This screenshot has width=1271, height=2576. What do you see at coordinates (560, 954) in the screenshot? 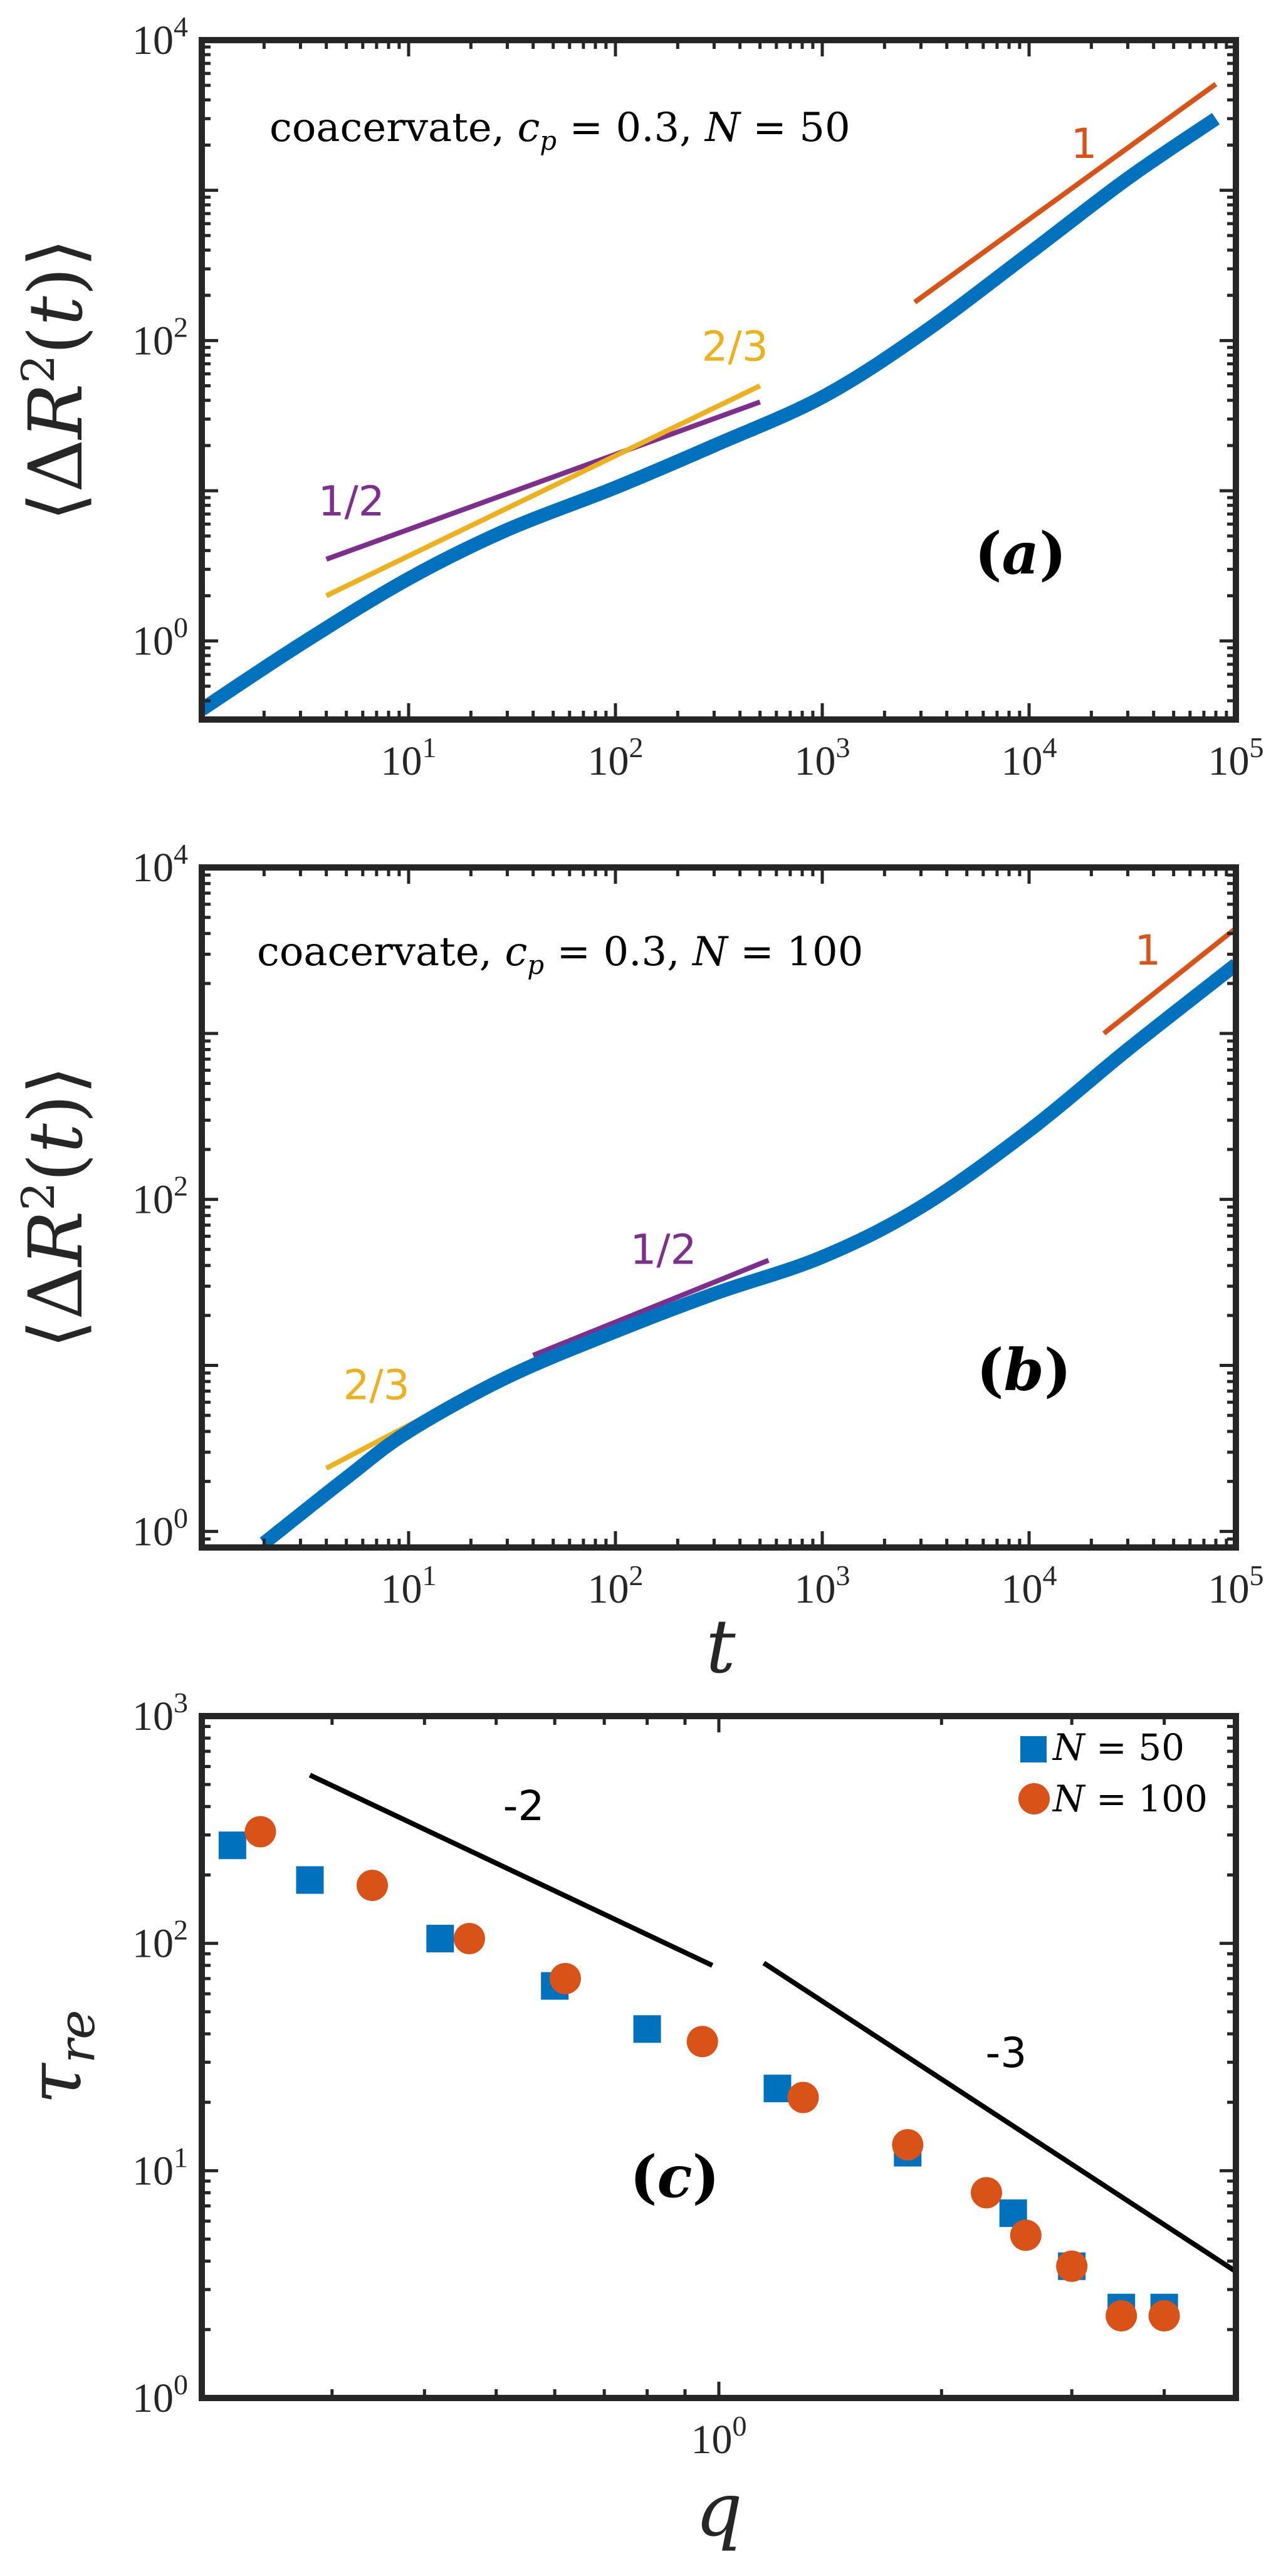
I see `panel-b-annotation: coacervate, cp = 0.3, N = 100` at bounding box center [560, 954].